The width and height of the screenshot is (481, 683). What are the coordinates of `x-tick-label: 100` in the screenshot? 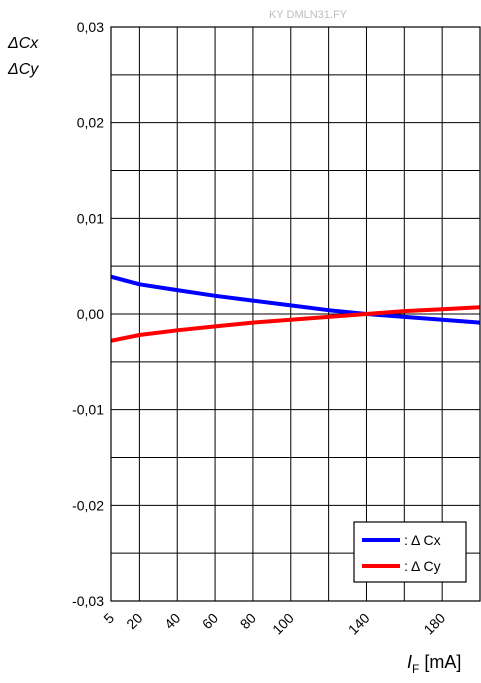 It's located at (283, 624).